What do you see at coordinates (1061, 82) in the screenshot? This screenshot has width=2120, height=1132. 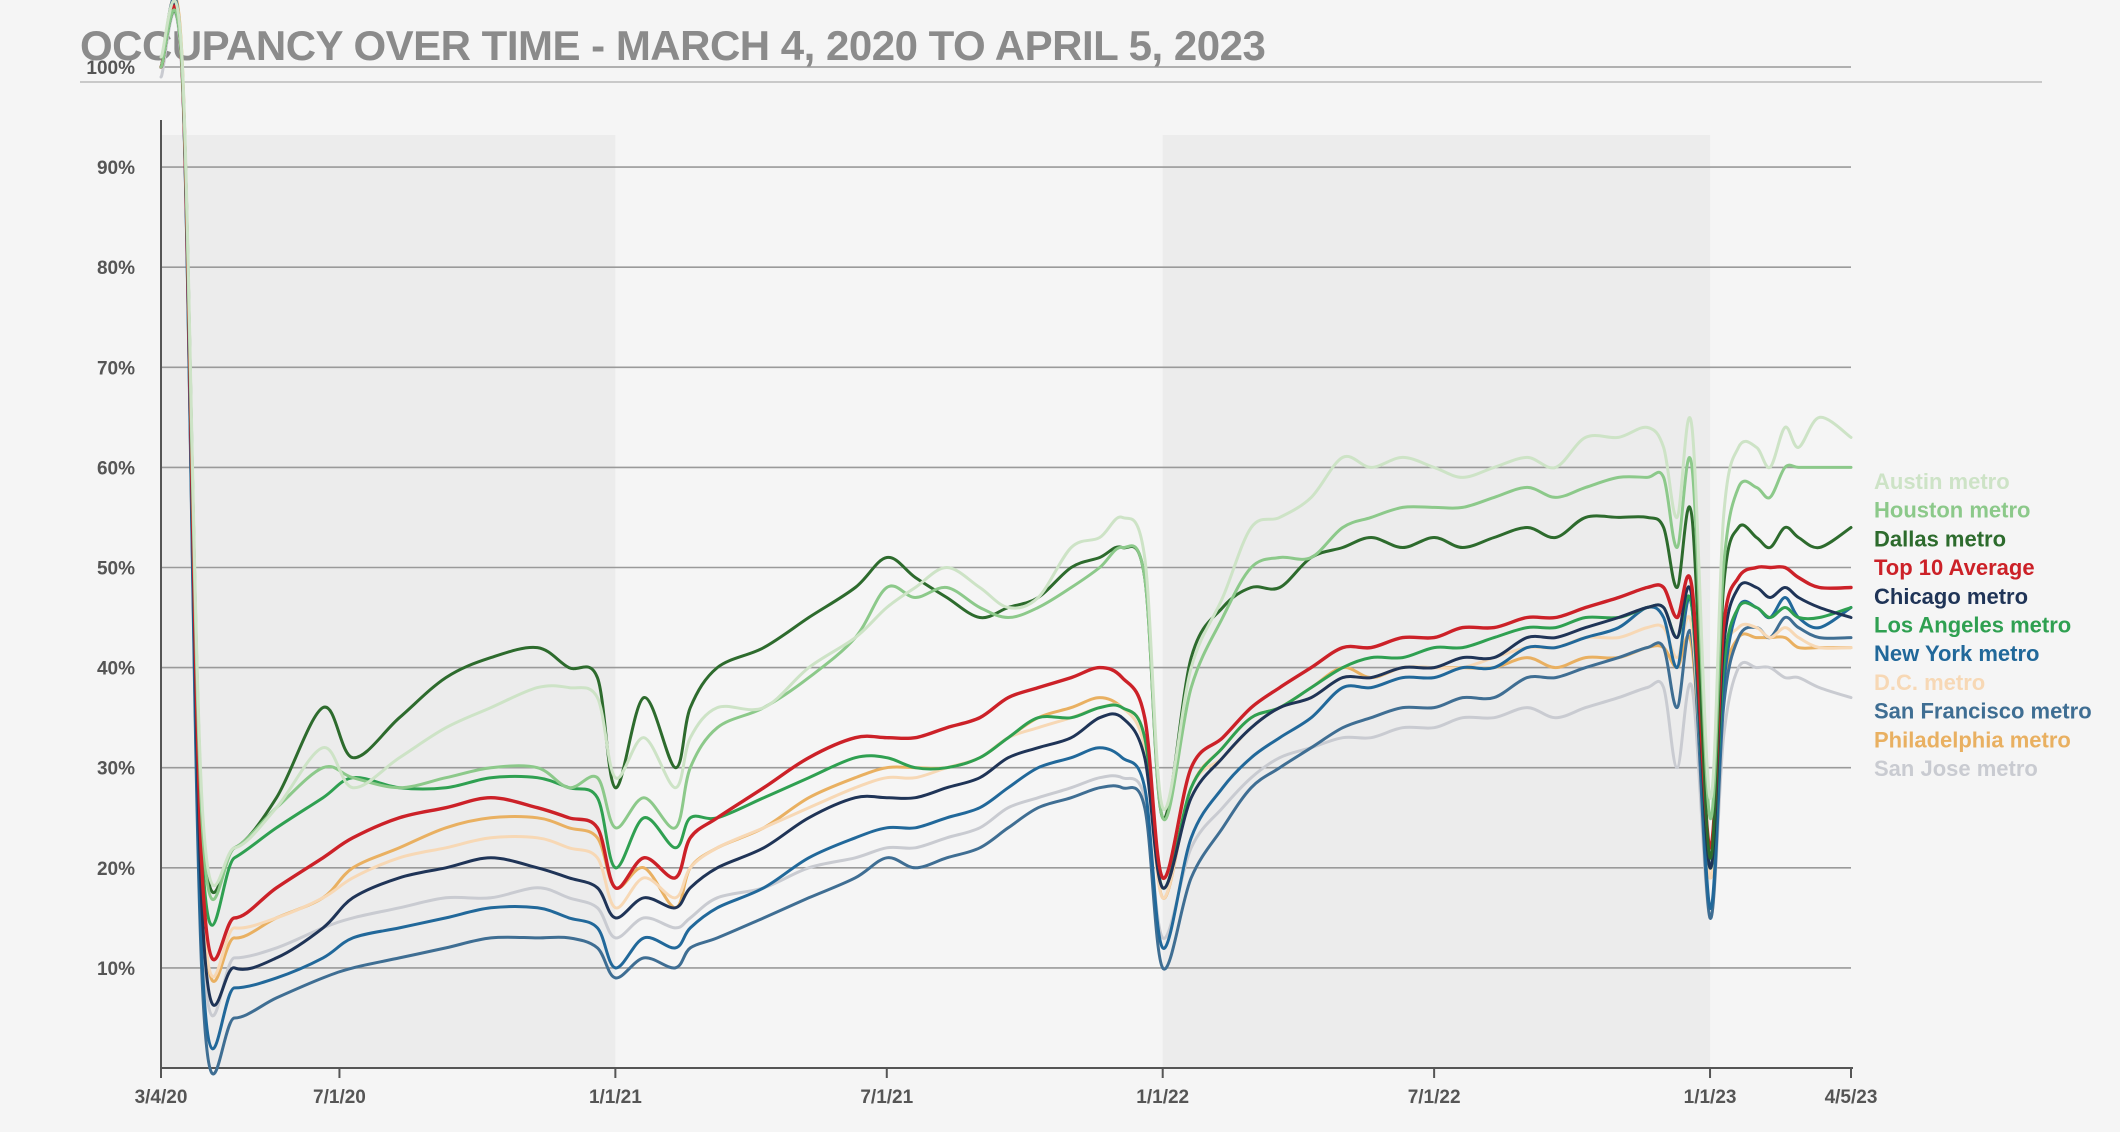 I see `title-divider` at bounding box center [1061, 82].